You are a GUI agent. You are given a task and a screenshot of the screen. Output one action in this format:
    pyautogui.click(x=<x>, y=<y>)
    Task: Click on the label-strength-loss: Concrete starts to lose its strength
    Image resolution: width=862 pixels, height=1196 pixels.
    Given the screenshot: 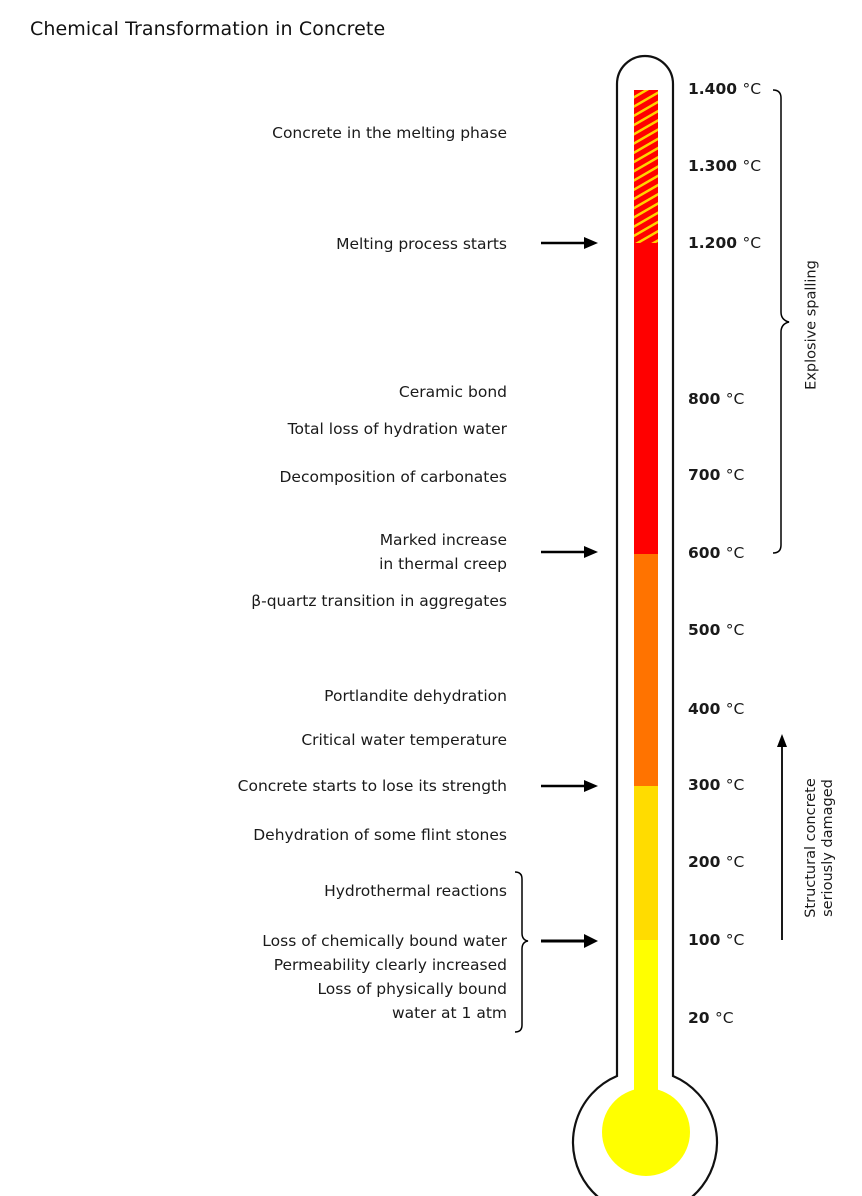 What is the action you would take?
    pyautogui.click(x=372, y=786)
    